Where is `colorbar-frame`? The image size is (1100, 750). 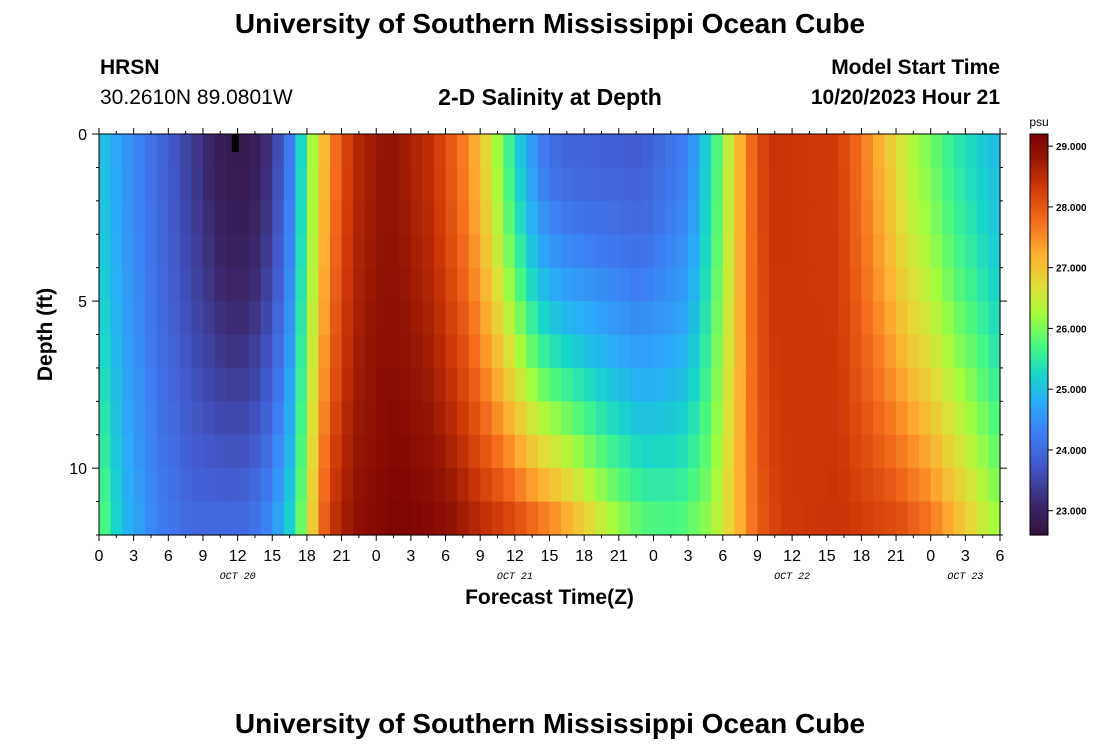
colorbar-frame is located at coordinates (1039, 334).